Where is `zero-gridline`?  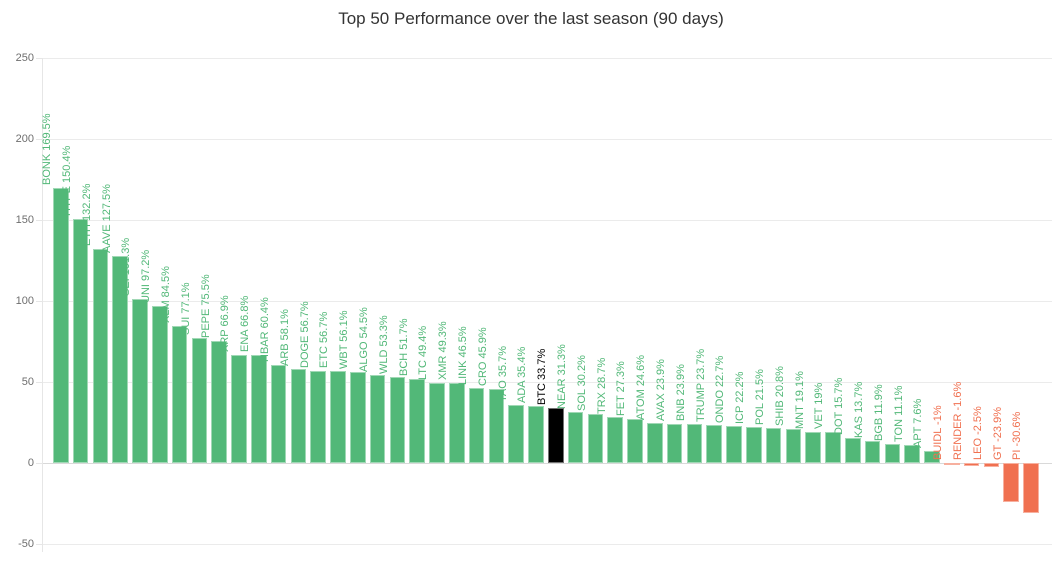
zero-gridline is located at coordinates (547, 463).